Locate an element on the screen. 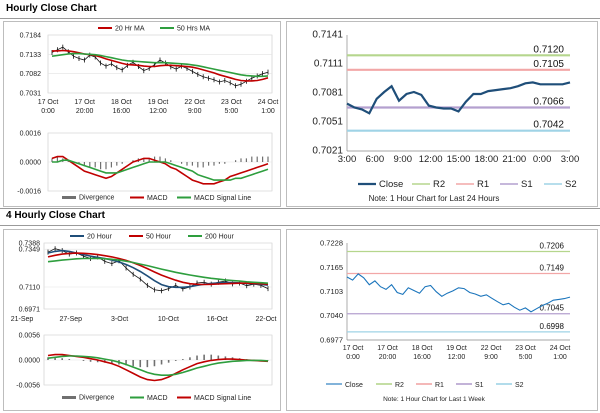 This screenshot has width=600, height=413. y-tick-label: 0.7228 is located at coordinates (331, 243).